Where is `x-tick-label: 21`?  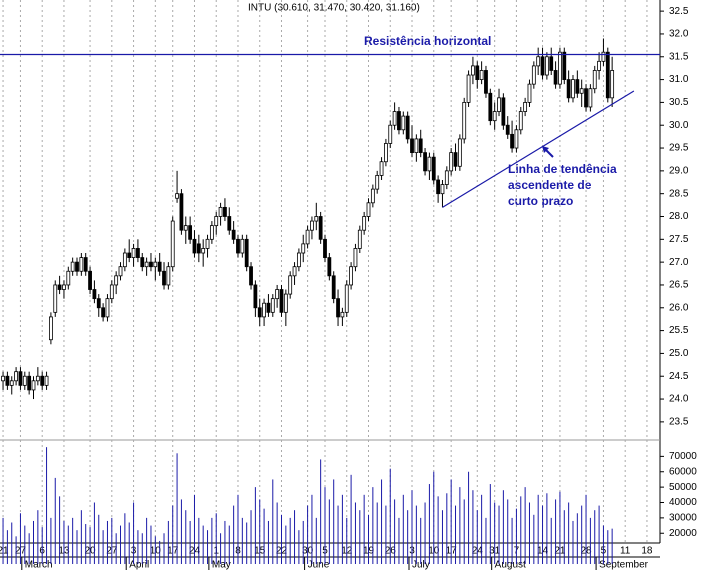
x-tick-label: 21 is located at coordinates (4, 551).